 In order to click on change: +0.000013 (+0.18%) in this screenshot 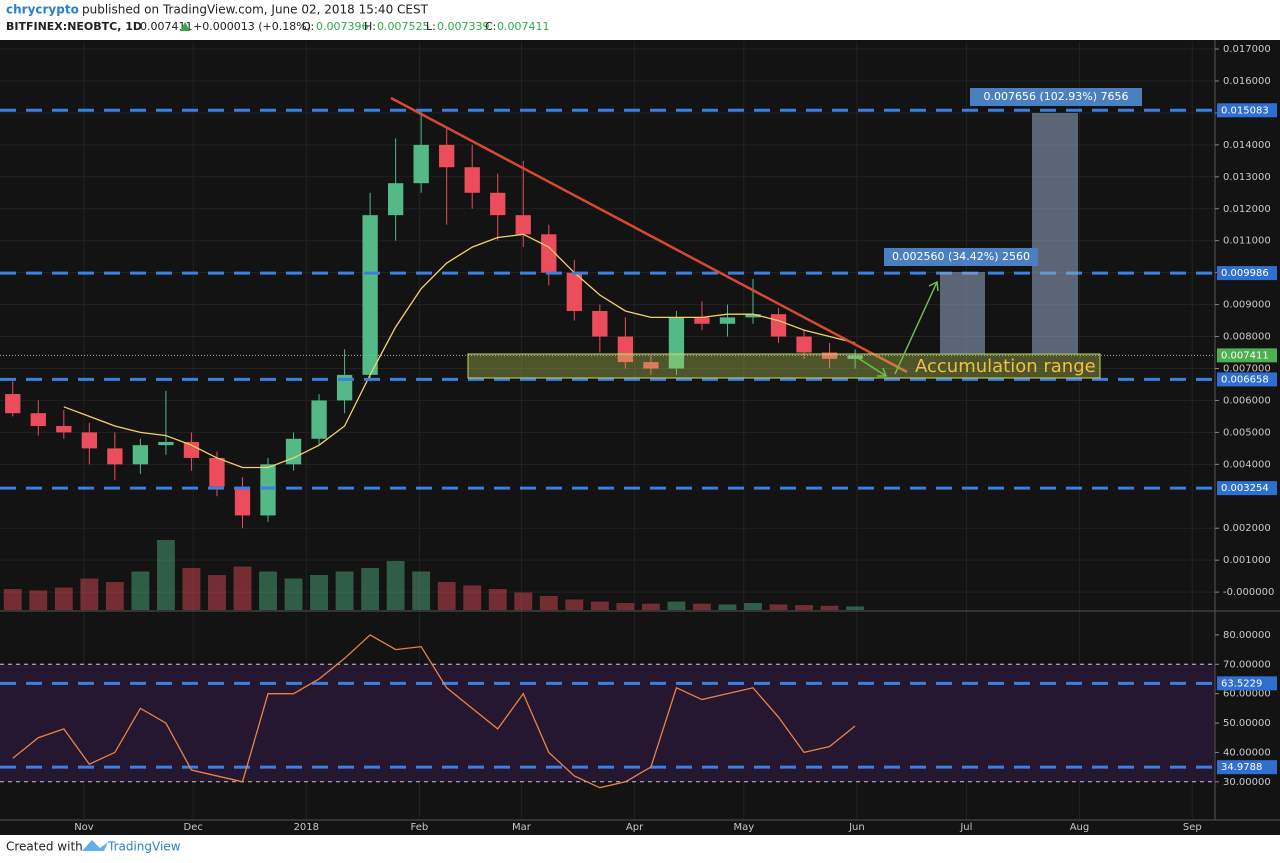, I will do `click(252, 26)`.